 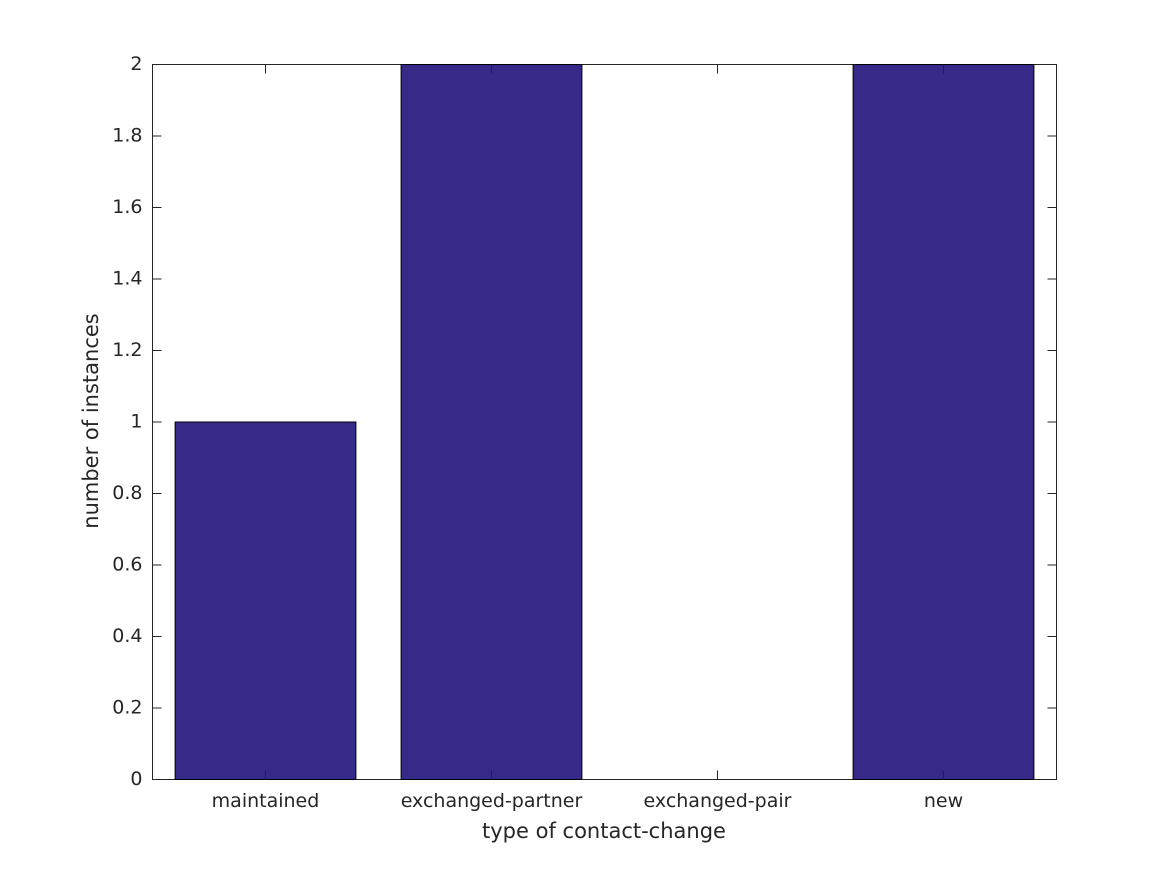 I want to click on y-tick-label: 1.2, so click(x=127, y=350).